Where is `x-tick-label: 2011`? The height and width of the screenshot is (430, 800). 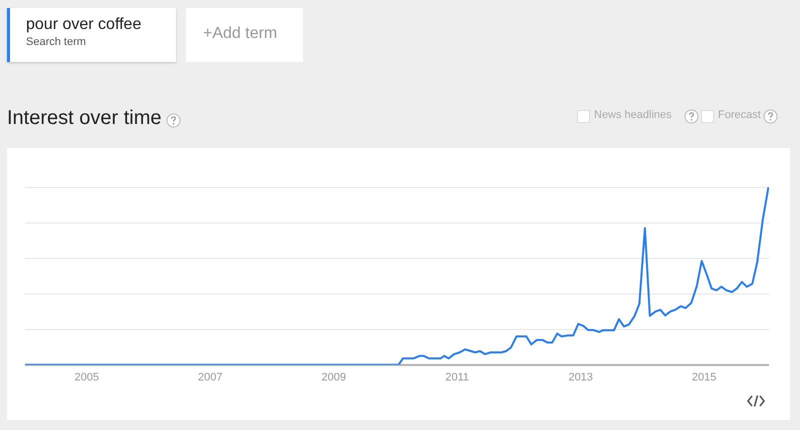 x-tick-label: 2011 is located at coordinates (457, 377).